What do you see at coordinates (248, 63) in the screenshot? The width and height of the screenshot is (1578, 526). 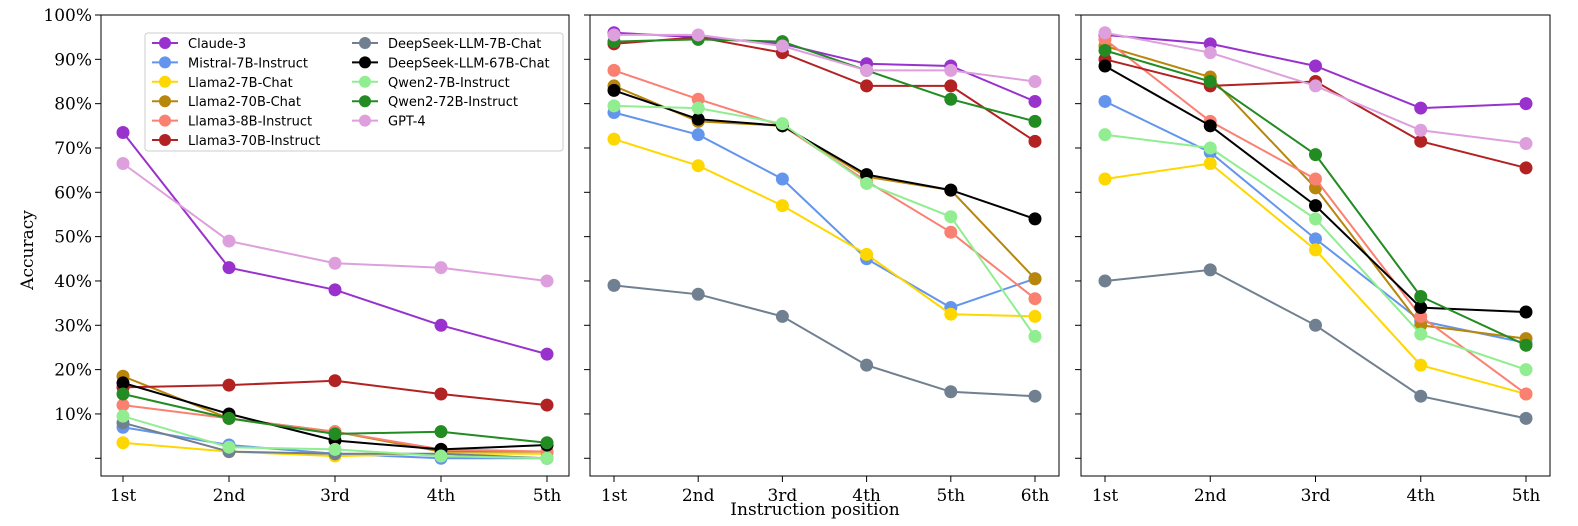 I see `legend-label-mistral-7b-instruct: Mistral-7B-Instruct` at bounding box center [248, 63].